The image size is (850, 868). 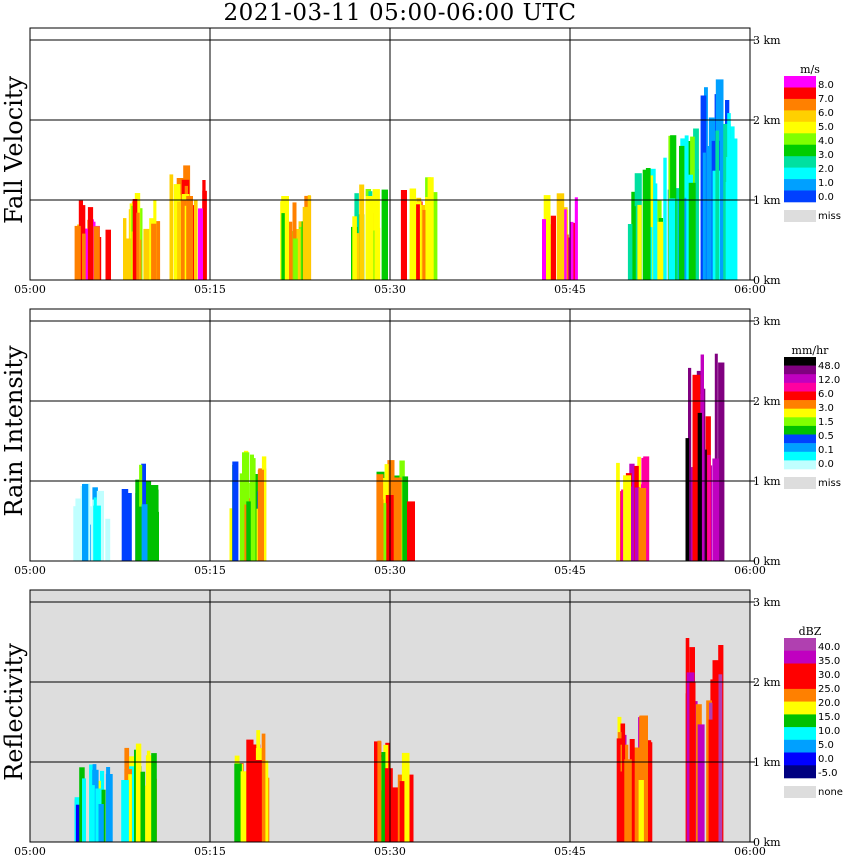 I want to click on colorbar-label: 20.0, so click(x=829, y=703).